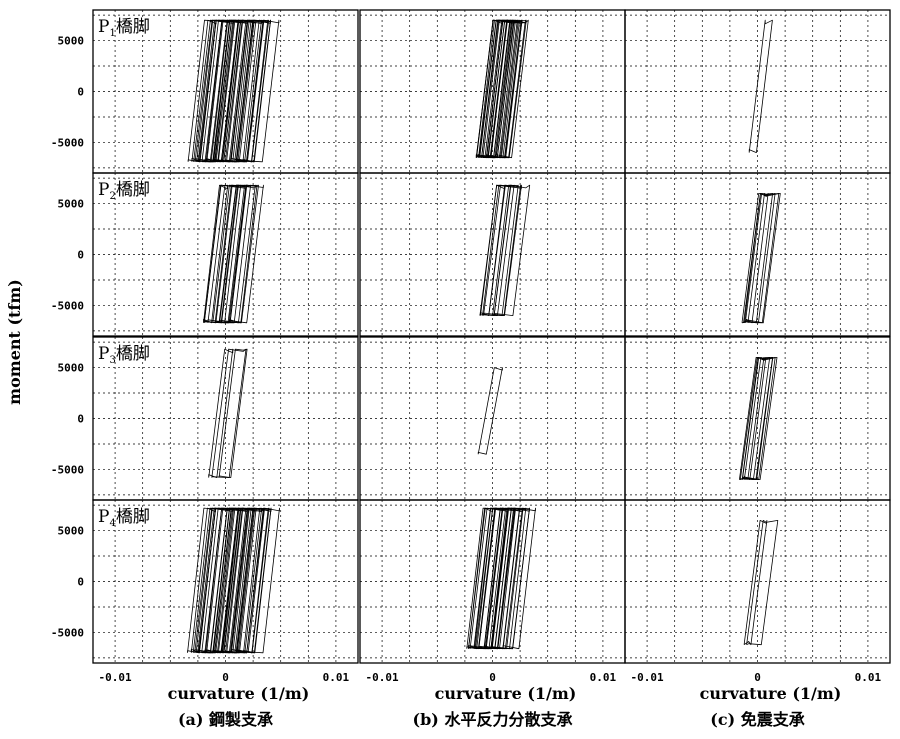  What do you see at coordinates (757, 719) in the screenshot?
I see `column-caption: (c) 免震支承` at bounding box center [757, 719].